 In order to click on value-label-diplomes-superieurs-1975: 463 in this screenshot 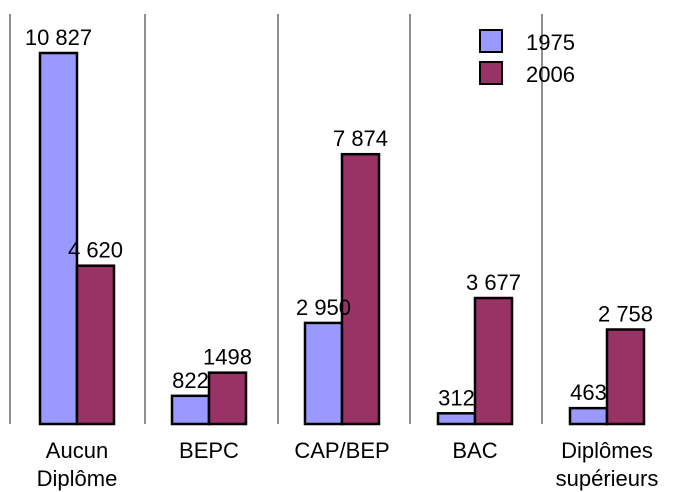, I will do `click(588, 392)`.